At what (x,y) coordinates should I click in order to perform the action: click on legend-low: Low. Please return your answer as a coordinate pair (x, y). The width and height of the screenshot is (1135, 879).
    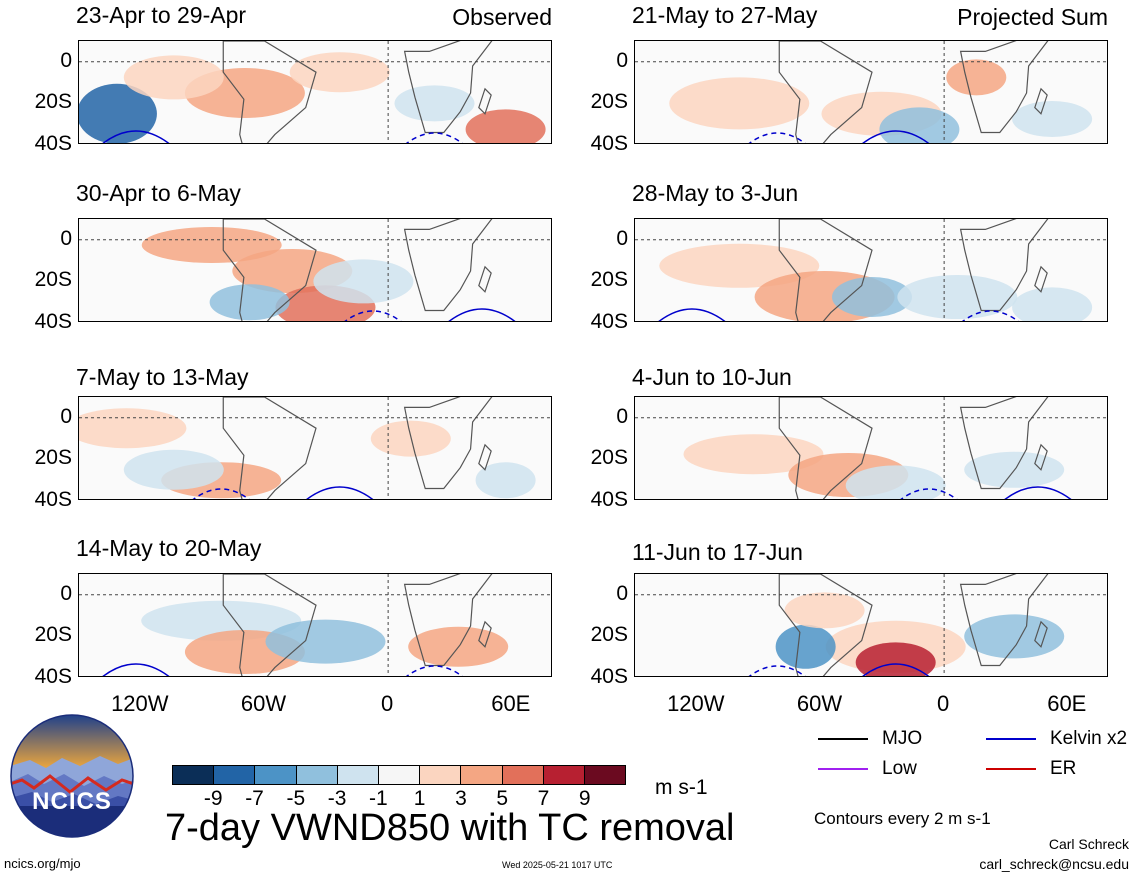
    Looking at the image, I should click on (867, 769).